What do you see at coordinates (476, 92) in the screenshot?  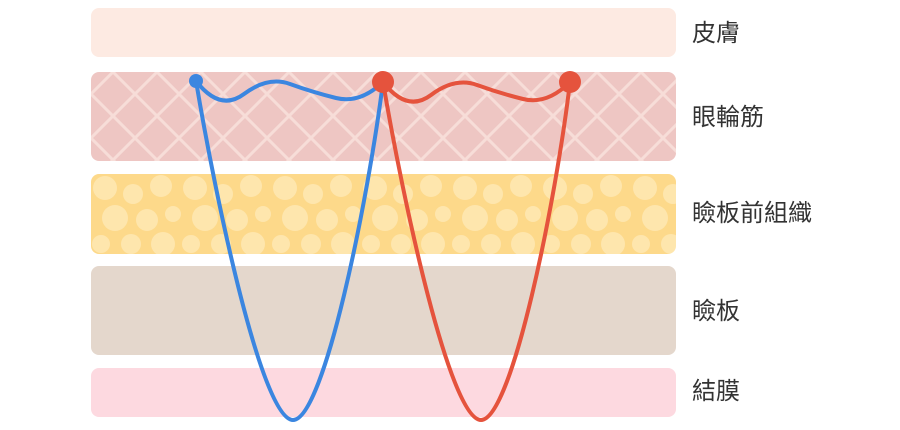 I see `red-suture-wave` at bounding box center [476, 92].